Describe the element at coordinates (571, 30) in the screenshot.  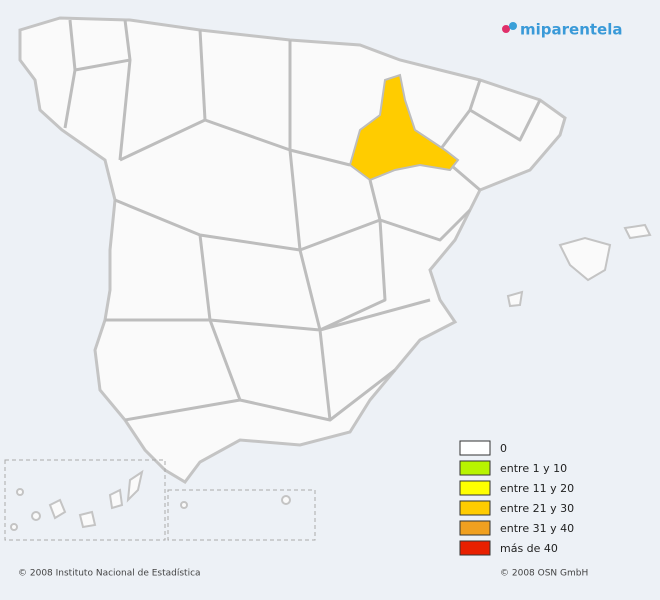
I see `logo-text: miparentela` at that location.